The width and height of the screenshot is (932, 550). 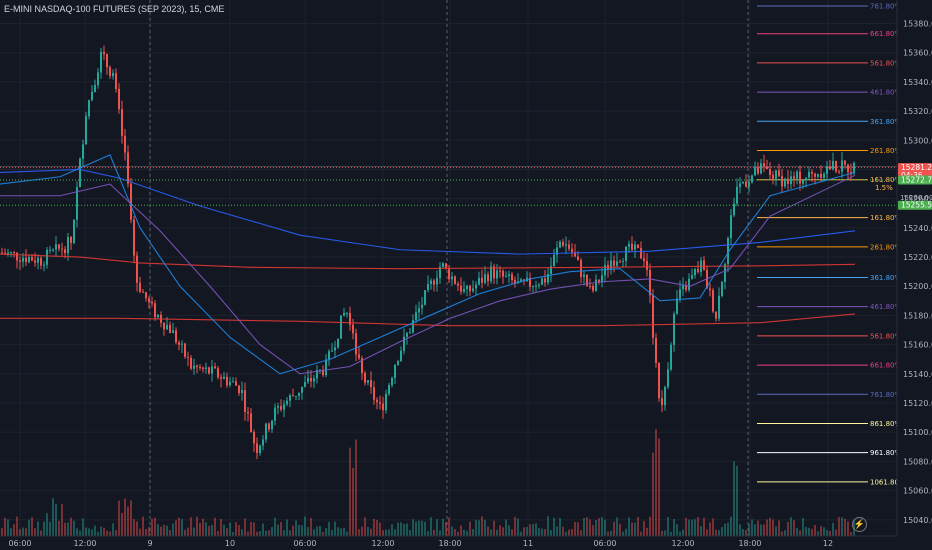 What do you see at coordinates (859, 524) in the screenshot?
I see `lightning-icon: ⚡` at bounding box center [859, 524].